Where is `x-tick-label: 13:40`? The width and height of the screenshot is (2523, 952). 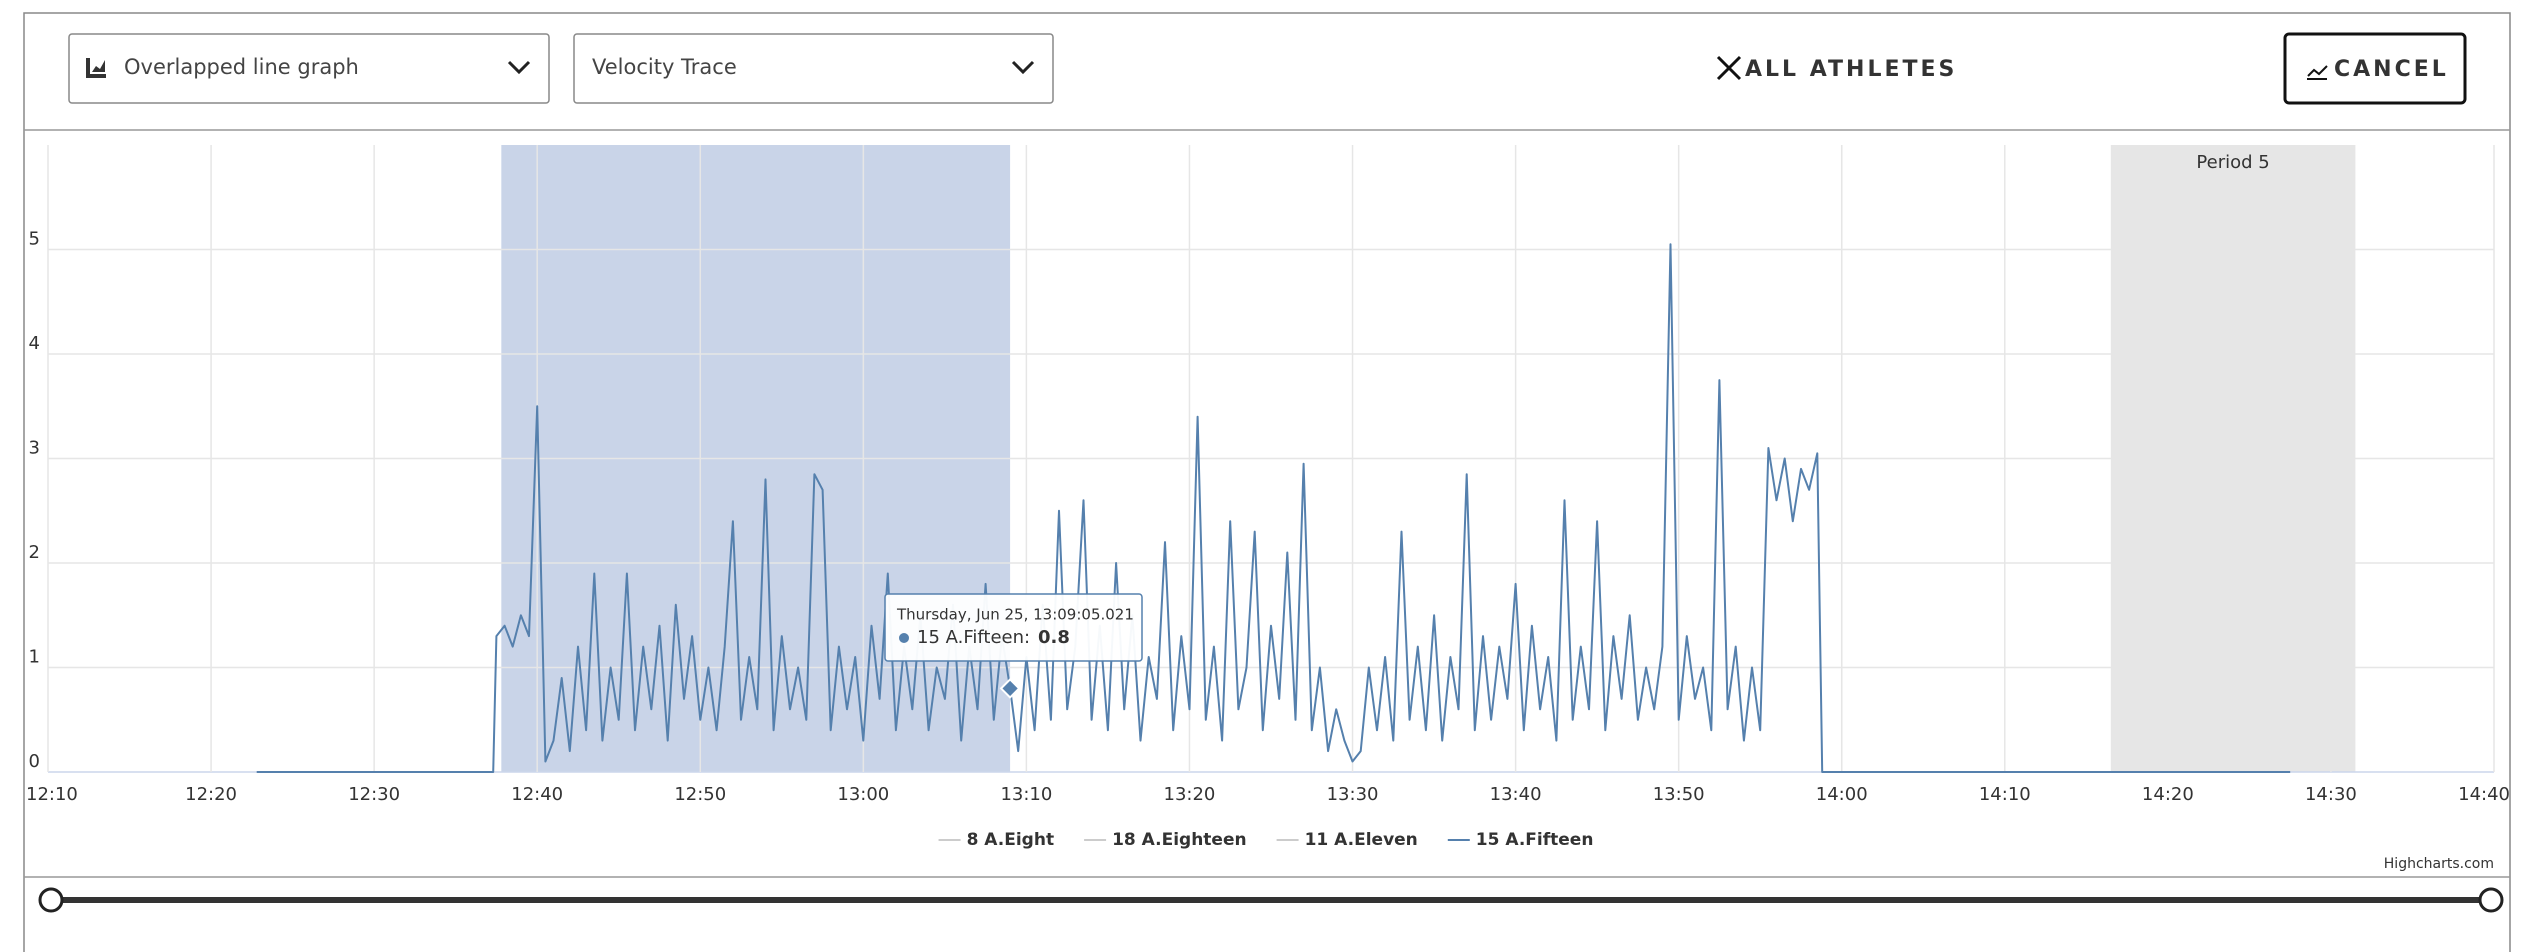
x-tick-label: 13:40 is located at coordinates (1516, 794).